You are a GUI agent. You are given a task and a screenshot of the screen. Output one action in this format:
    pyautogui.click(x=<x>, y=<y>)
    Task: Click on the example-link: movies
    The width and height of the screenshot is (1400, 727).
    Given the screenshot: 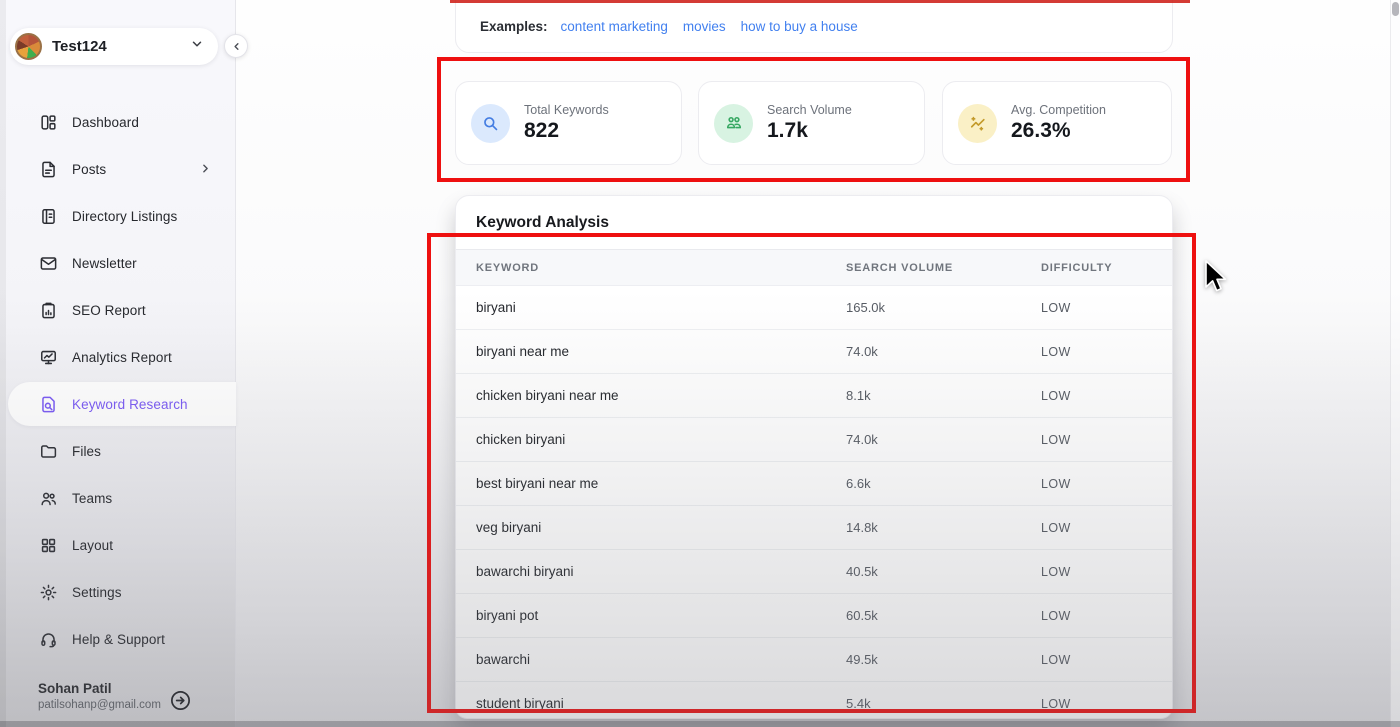 What is the action you would take?
    pyautogui.click(x=704, y=26)
    